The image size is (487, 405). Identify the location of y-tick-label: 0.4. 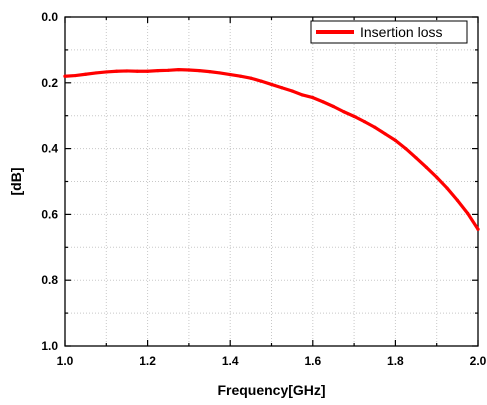
(49, 149).